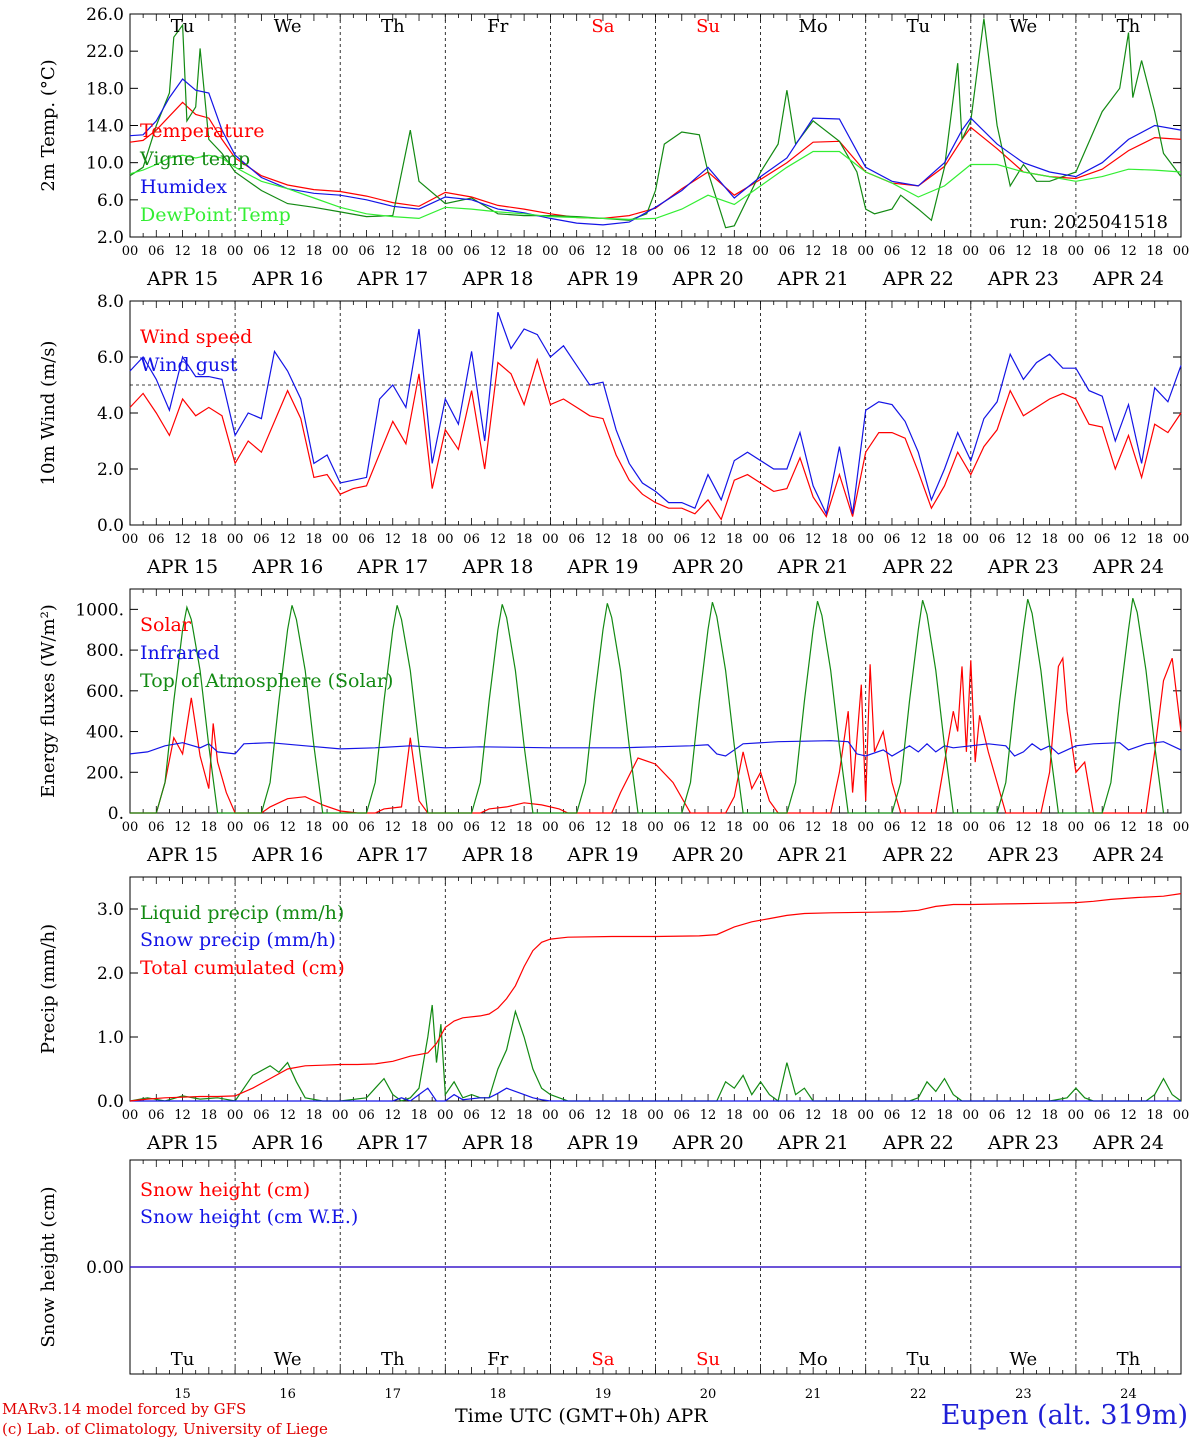 The height and width of the screenshot is (1440, 1194). I want to click on legend-entry: Solar, so click(166, 625).